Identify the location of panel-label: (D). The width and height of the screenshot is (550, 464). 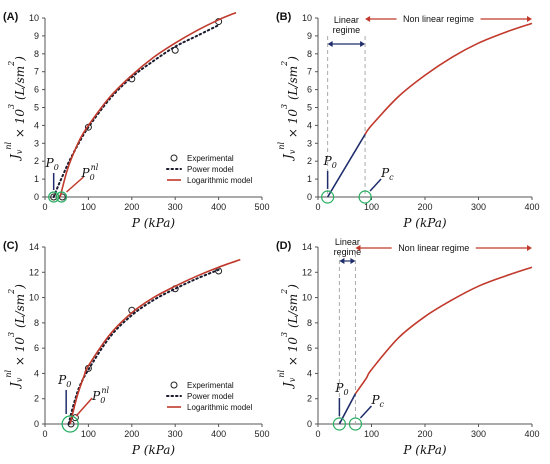
(284, 246).